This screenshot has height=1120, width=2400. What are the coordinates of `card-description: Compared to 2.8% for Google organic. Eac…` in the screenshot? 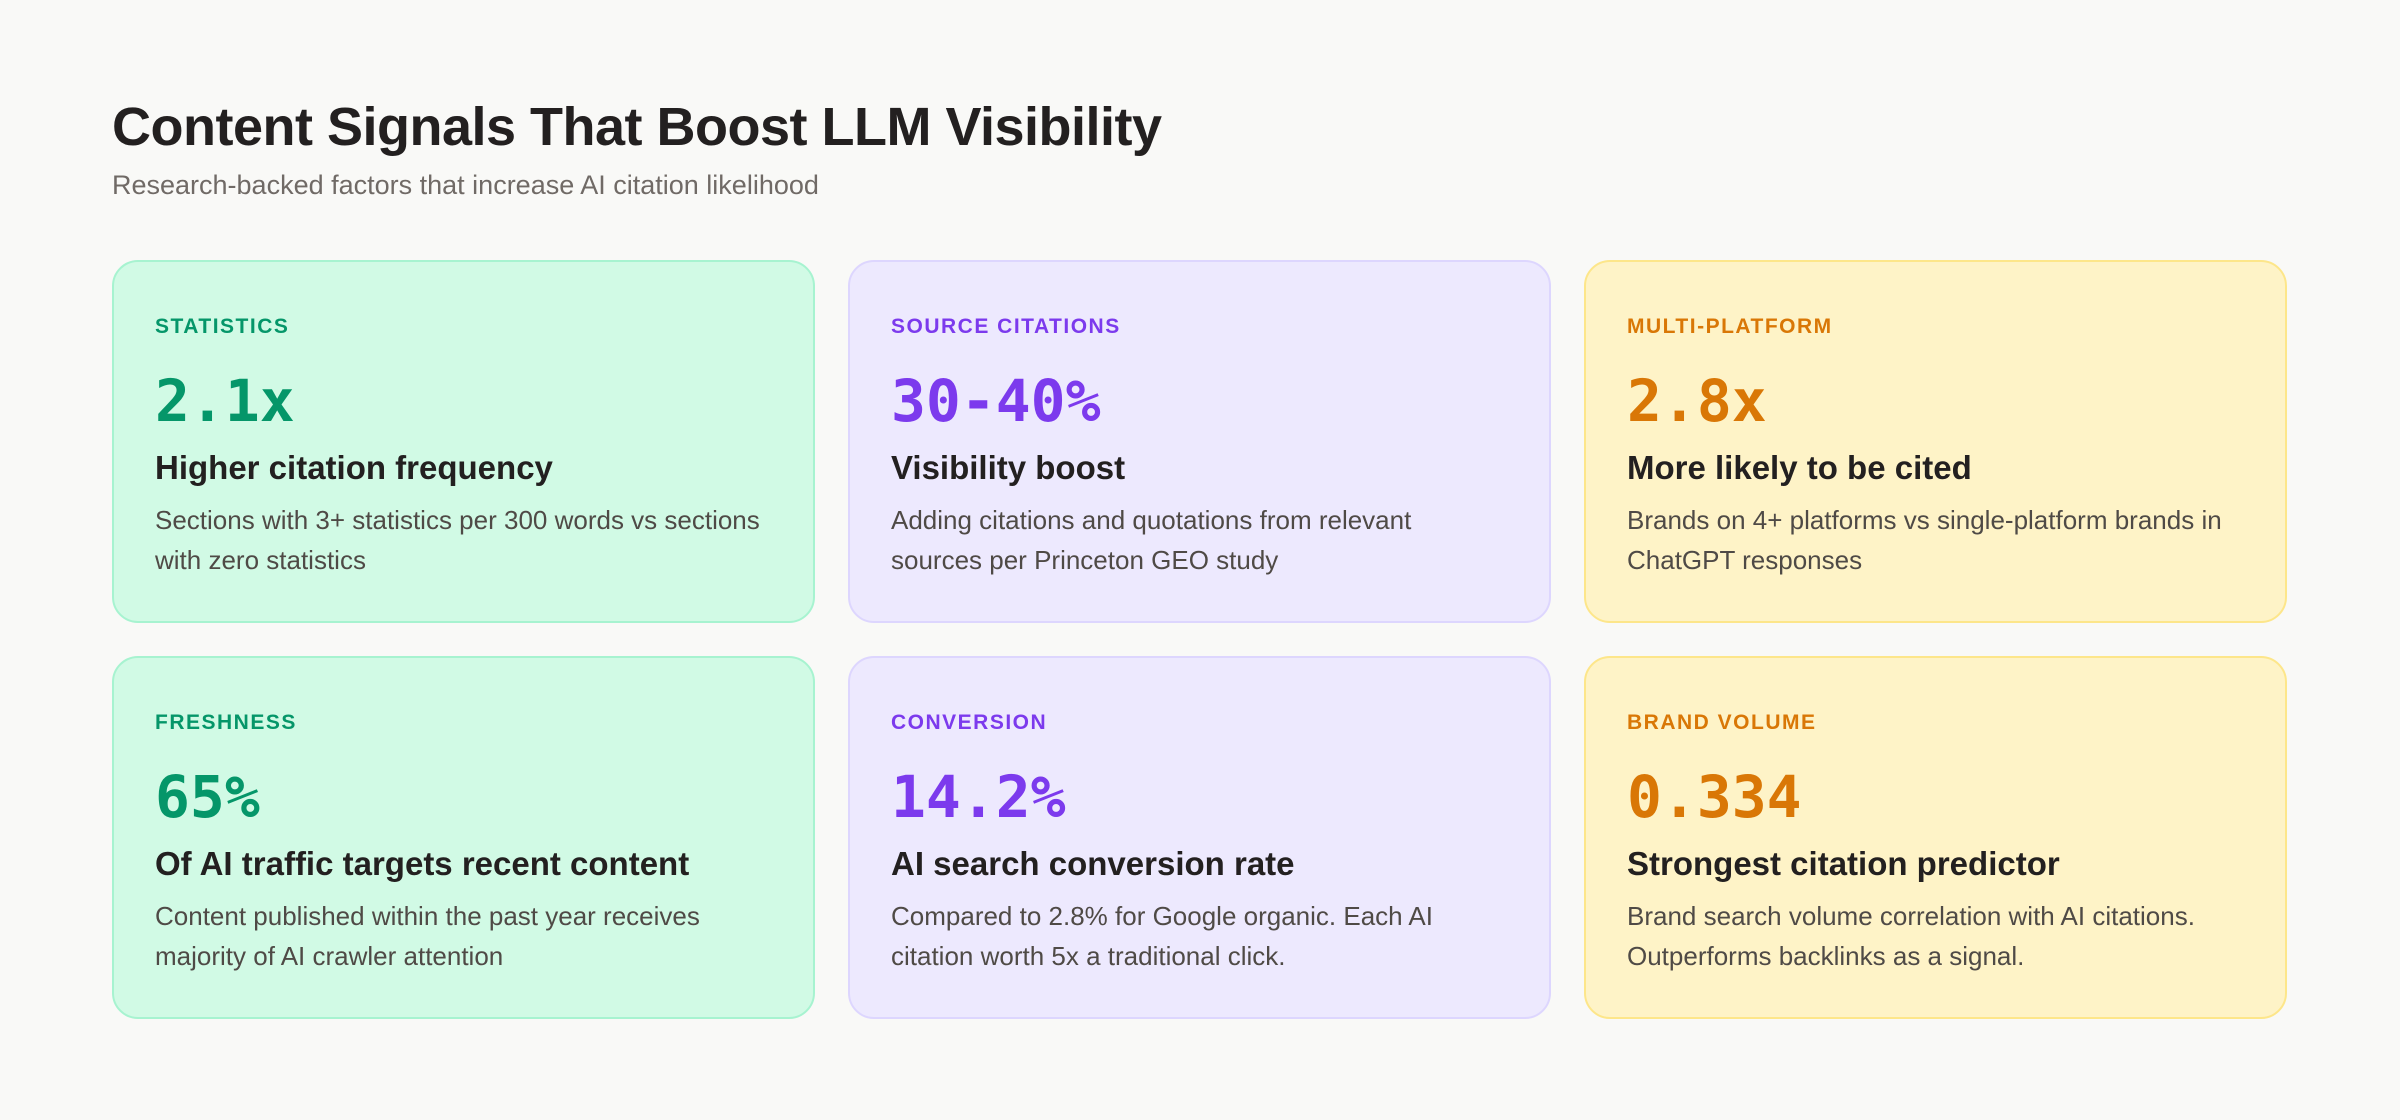 It's located at (1162, 936).